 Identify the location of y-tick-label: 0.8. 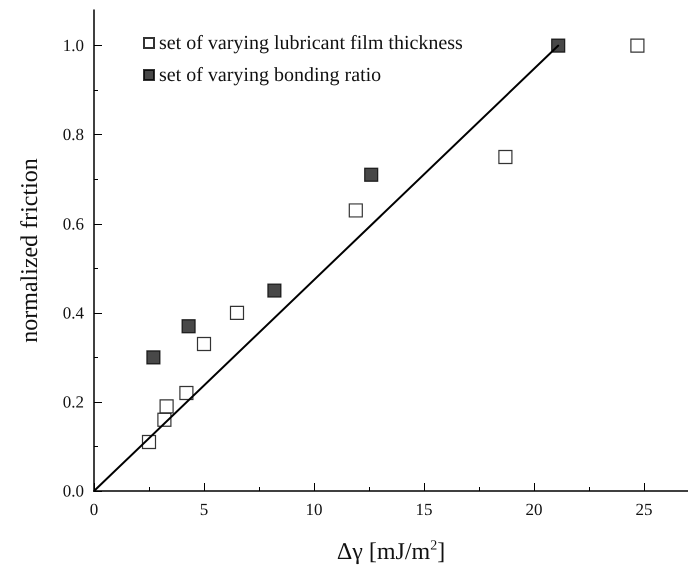
(73, 134).